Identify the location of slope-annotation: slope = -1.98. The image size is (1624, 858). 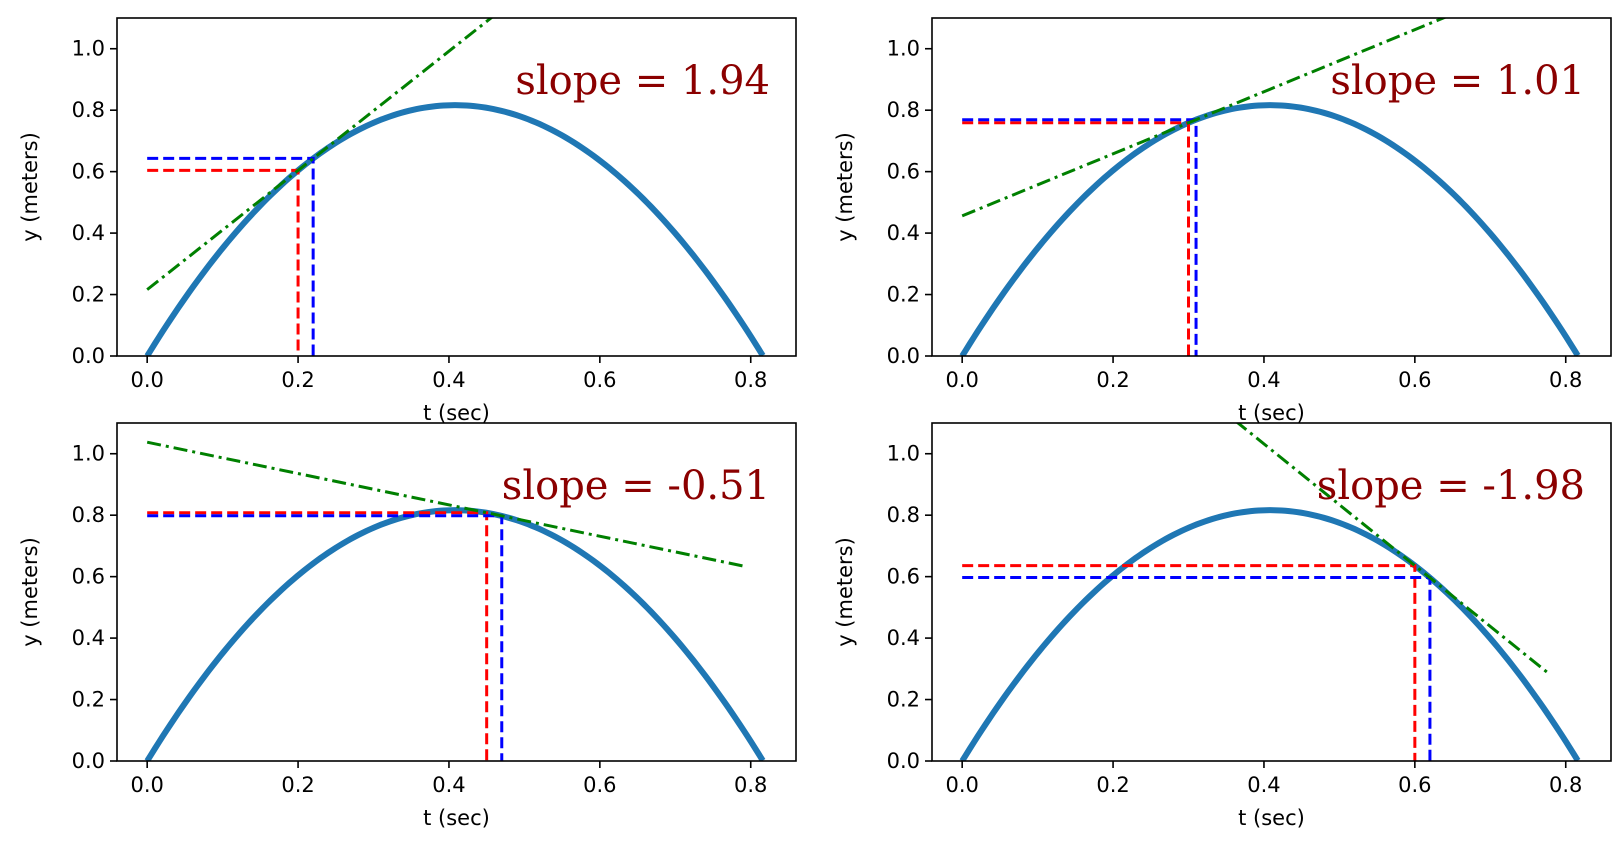
(1451, 486).